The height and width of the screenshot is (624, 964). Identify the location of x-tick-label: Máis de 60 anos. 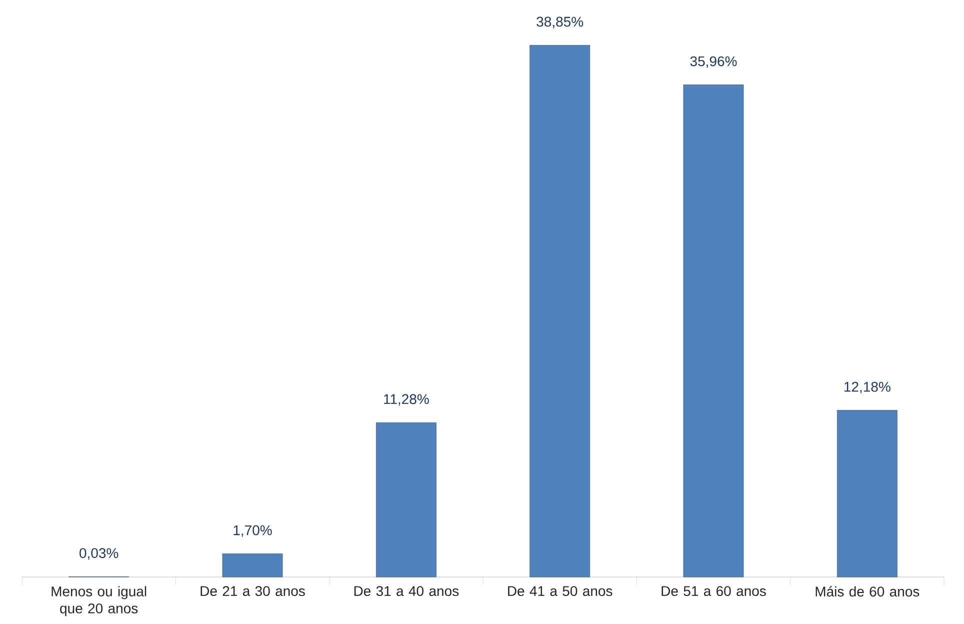
(868, 591).